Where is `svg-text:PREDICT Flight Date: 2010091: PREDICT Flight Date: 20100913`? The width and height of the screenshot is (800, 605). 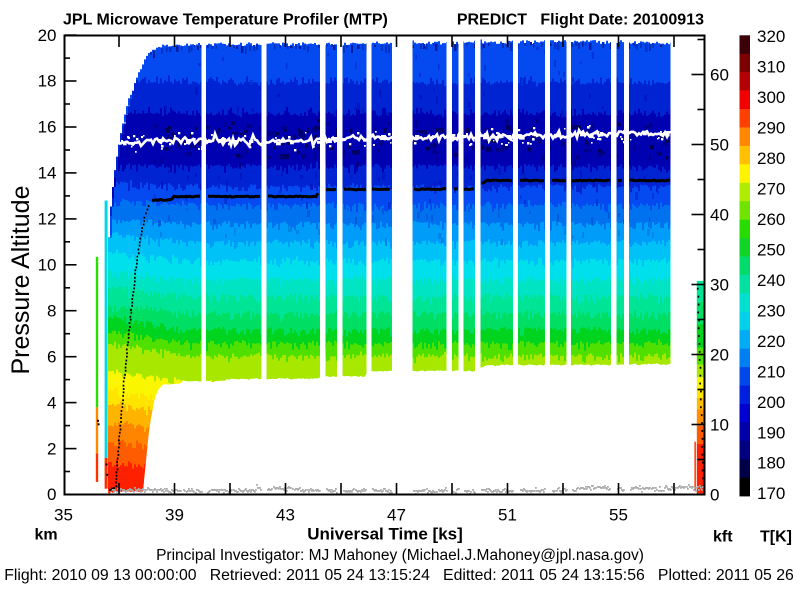 svg-text:PREDICT Flight Date: 2010091: PREDICT Flight Date: 20100913 is located at coordinates (580, 20).